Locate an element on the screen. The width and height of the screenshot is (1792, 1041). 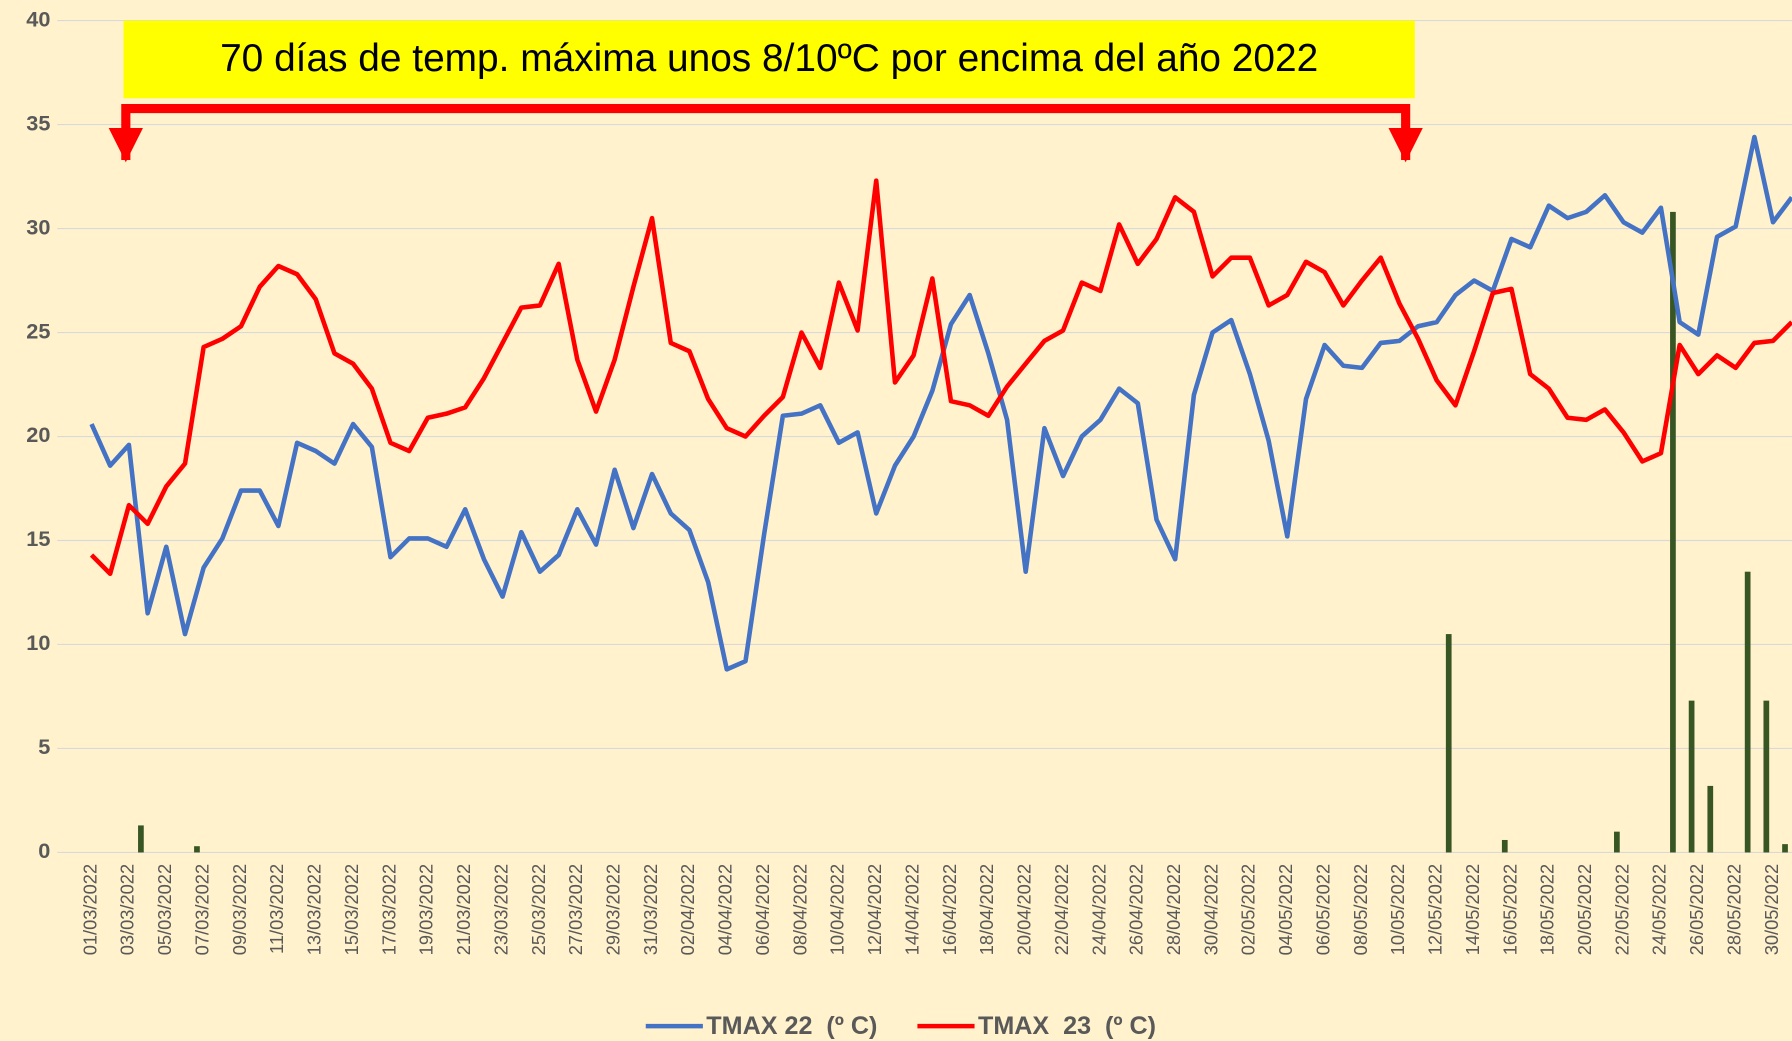
arrow-right is located at coordinates (1405, 145).